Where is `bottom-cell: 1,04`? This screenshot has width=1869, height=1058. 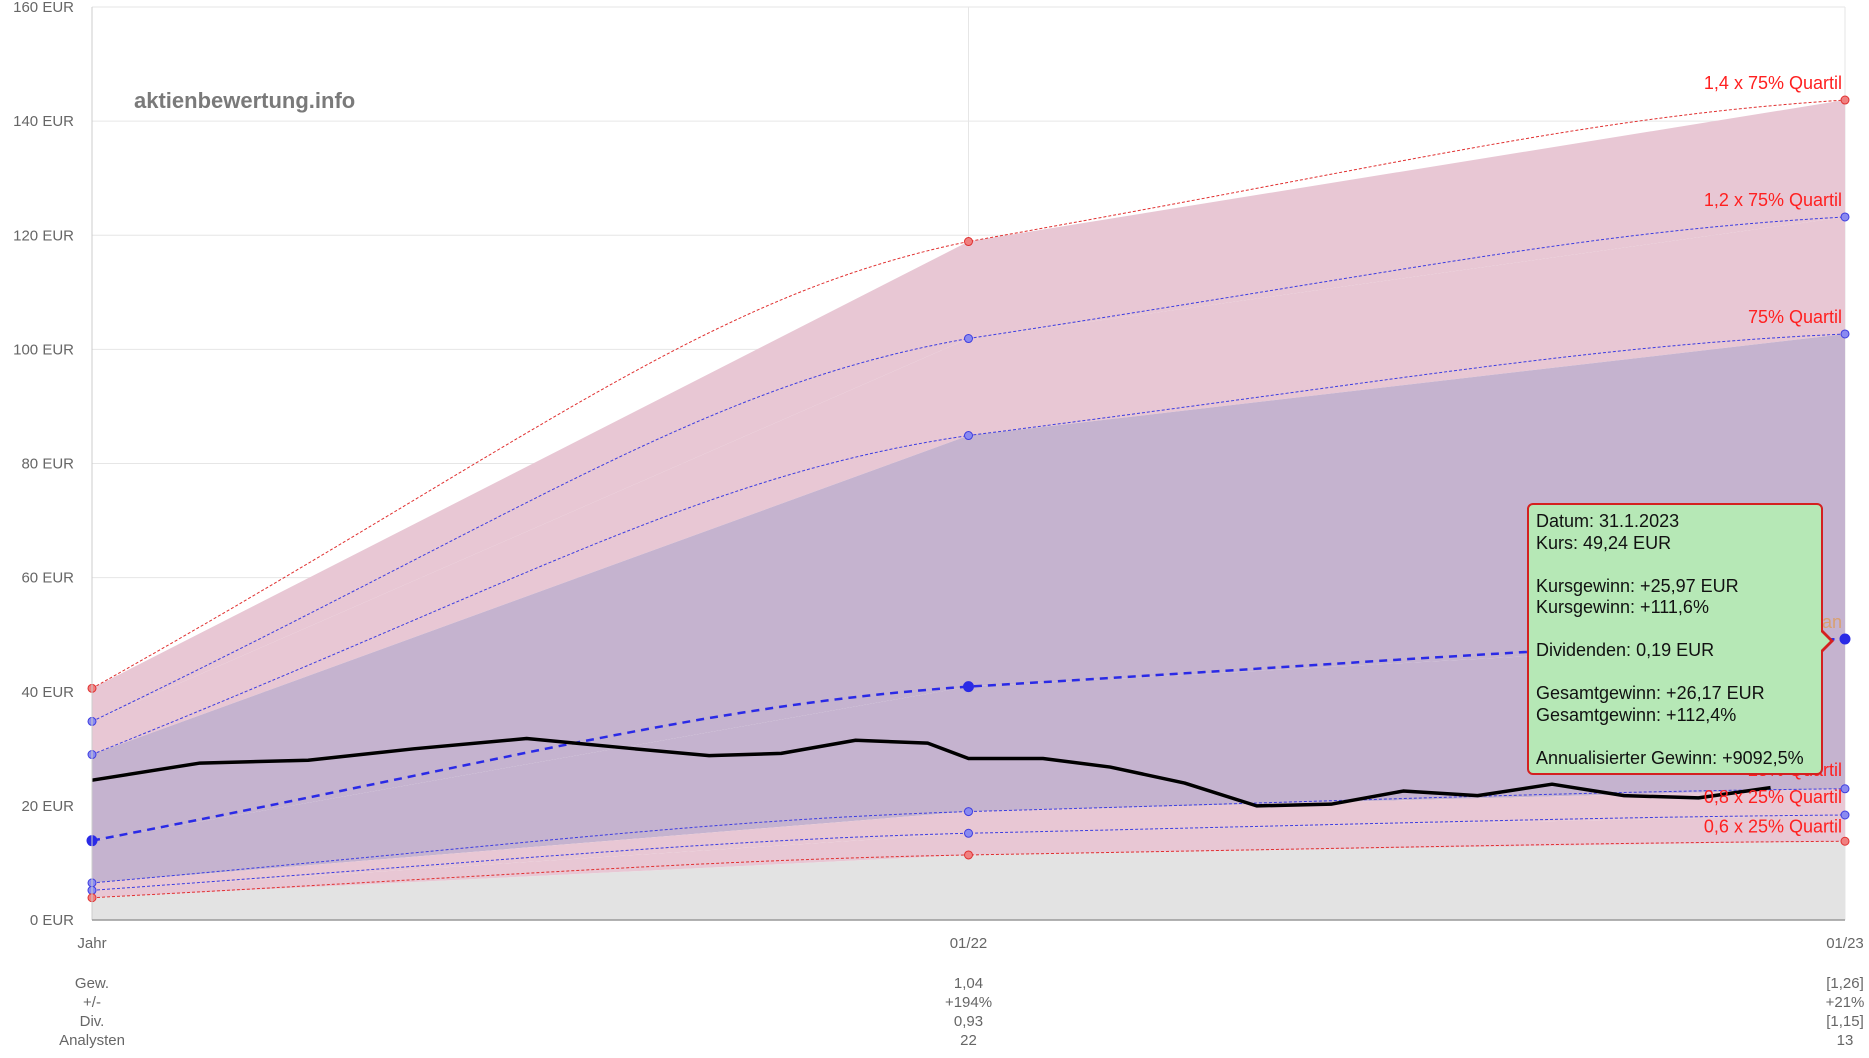
bottom-cell: 1,04 is located at coordinates (968, 983).